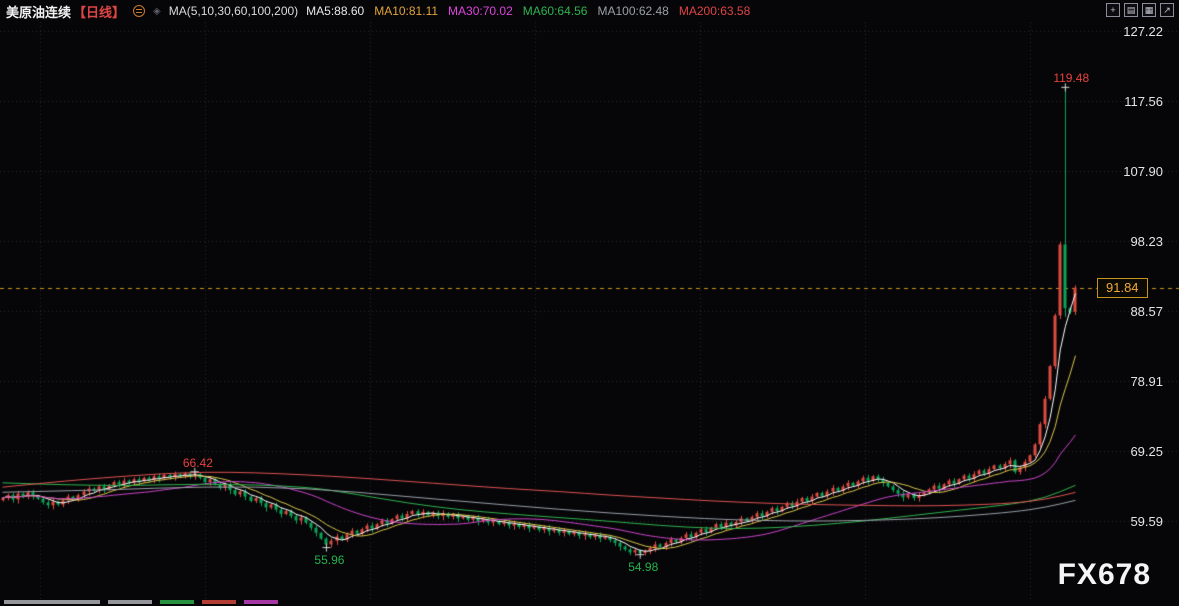  What do you see at coordinates (1146, 382) in the screenshot?
I see `y-axis-label: 78.91` at bounding box center [1146, 382].